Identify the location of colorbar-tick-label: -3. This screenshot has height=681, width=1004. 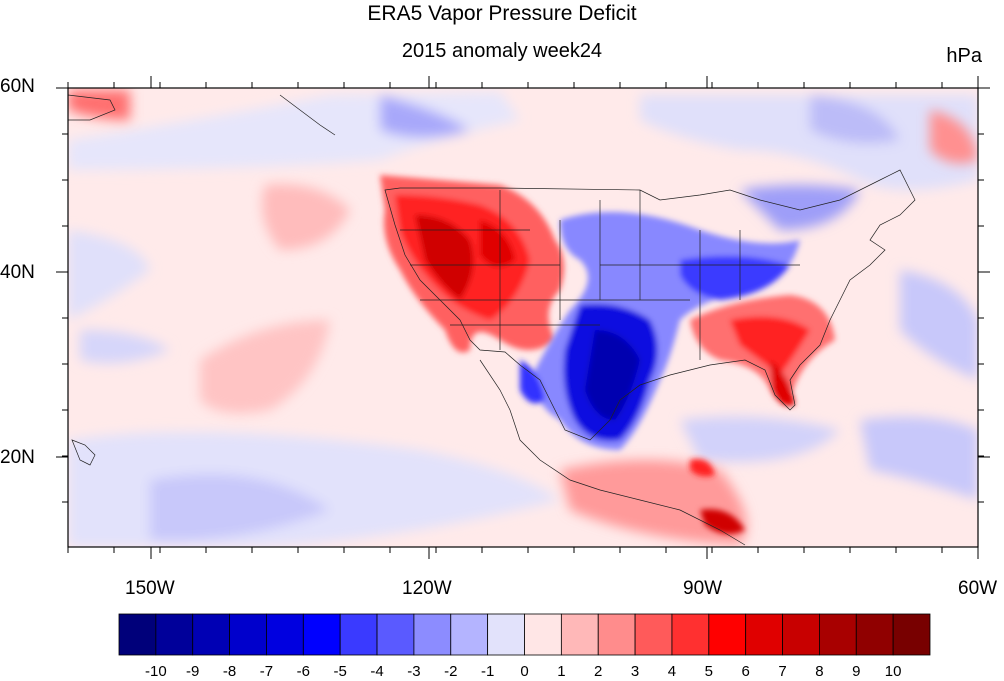
(414, 671).